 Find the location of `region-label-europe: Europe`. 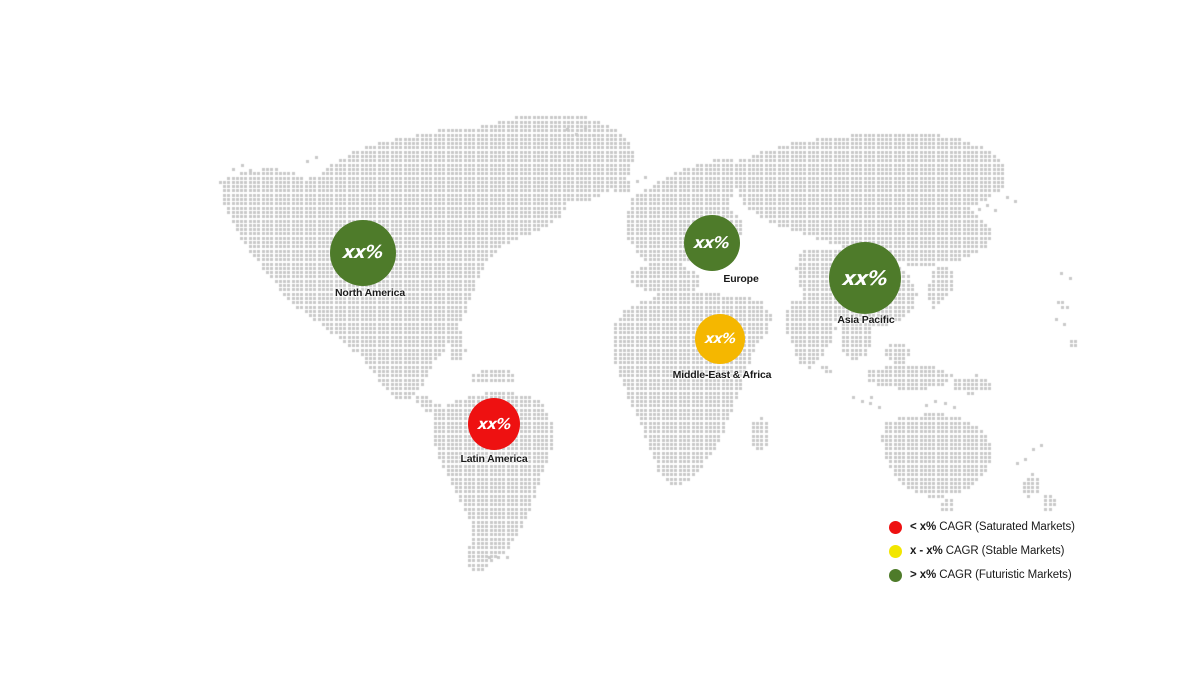

region-label-europe: Europe is located at coordinates (741, 279).